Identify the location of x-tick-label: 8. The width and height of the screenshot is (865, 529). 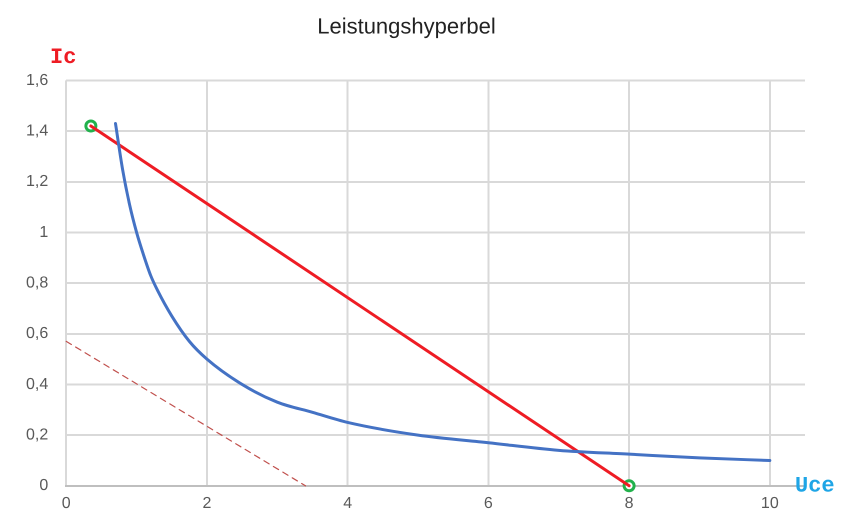
(629, 503).